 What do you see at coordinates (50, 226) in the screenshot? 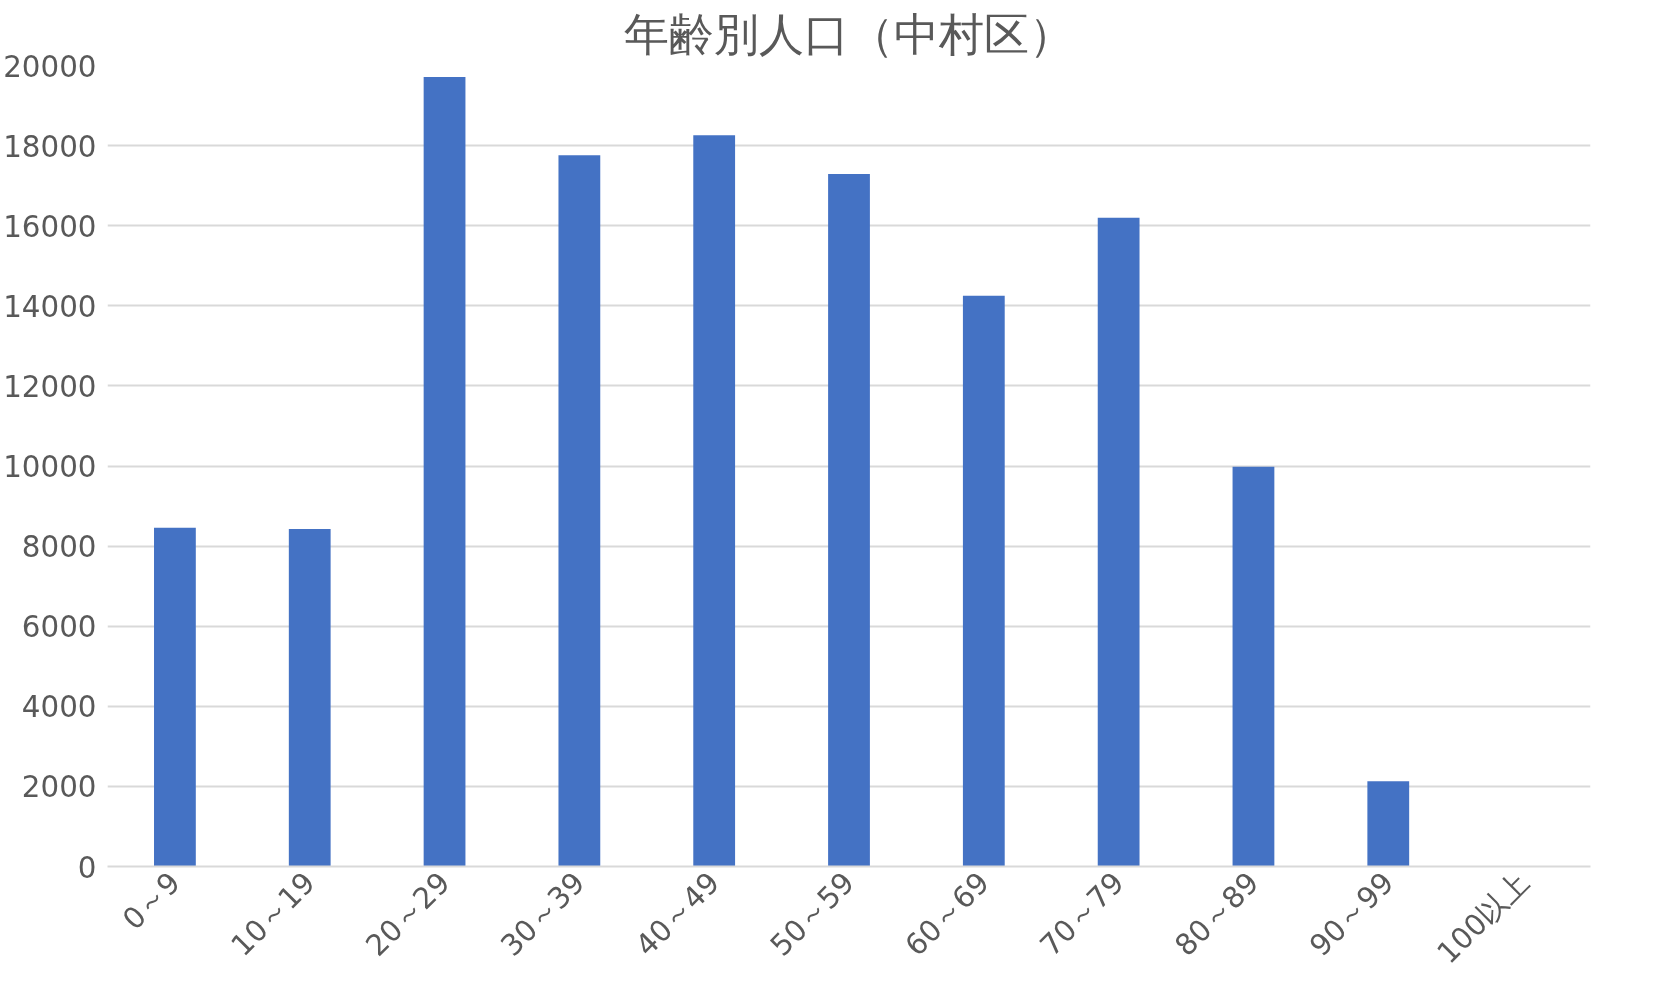
I see `y-tick-label: 16000` at bounding box center [50, 226].